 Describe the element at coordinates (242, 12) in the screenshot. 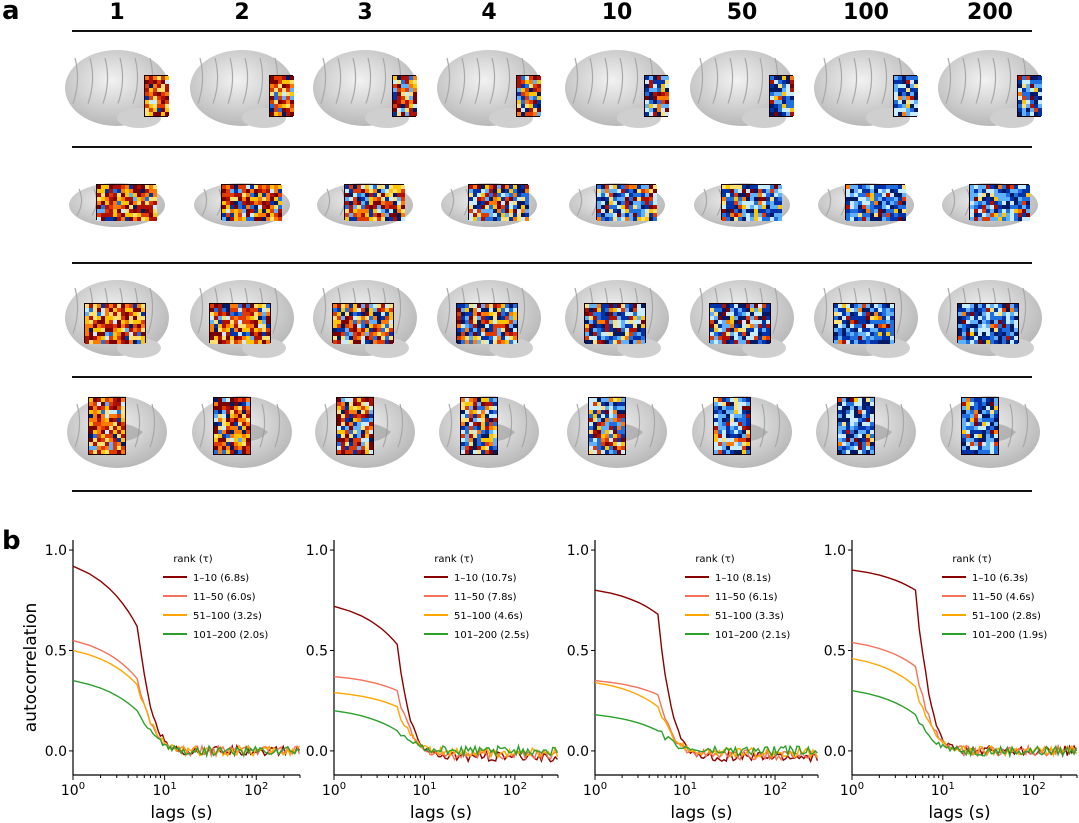

I see `column-header-rank-2: 2` at that location.